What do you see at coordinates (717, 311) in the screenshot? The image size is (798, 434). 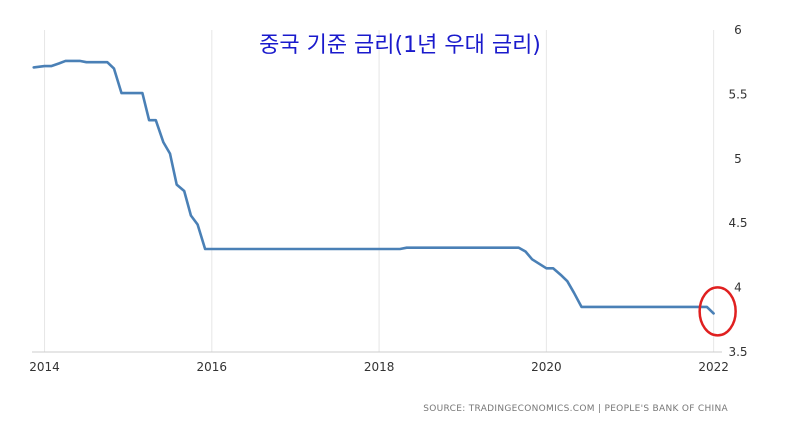 I see `latest-value-highlight-circle` at bounding box center [717, 311].